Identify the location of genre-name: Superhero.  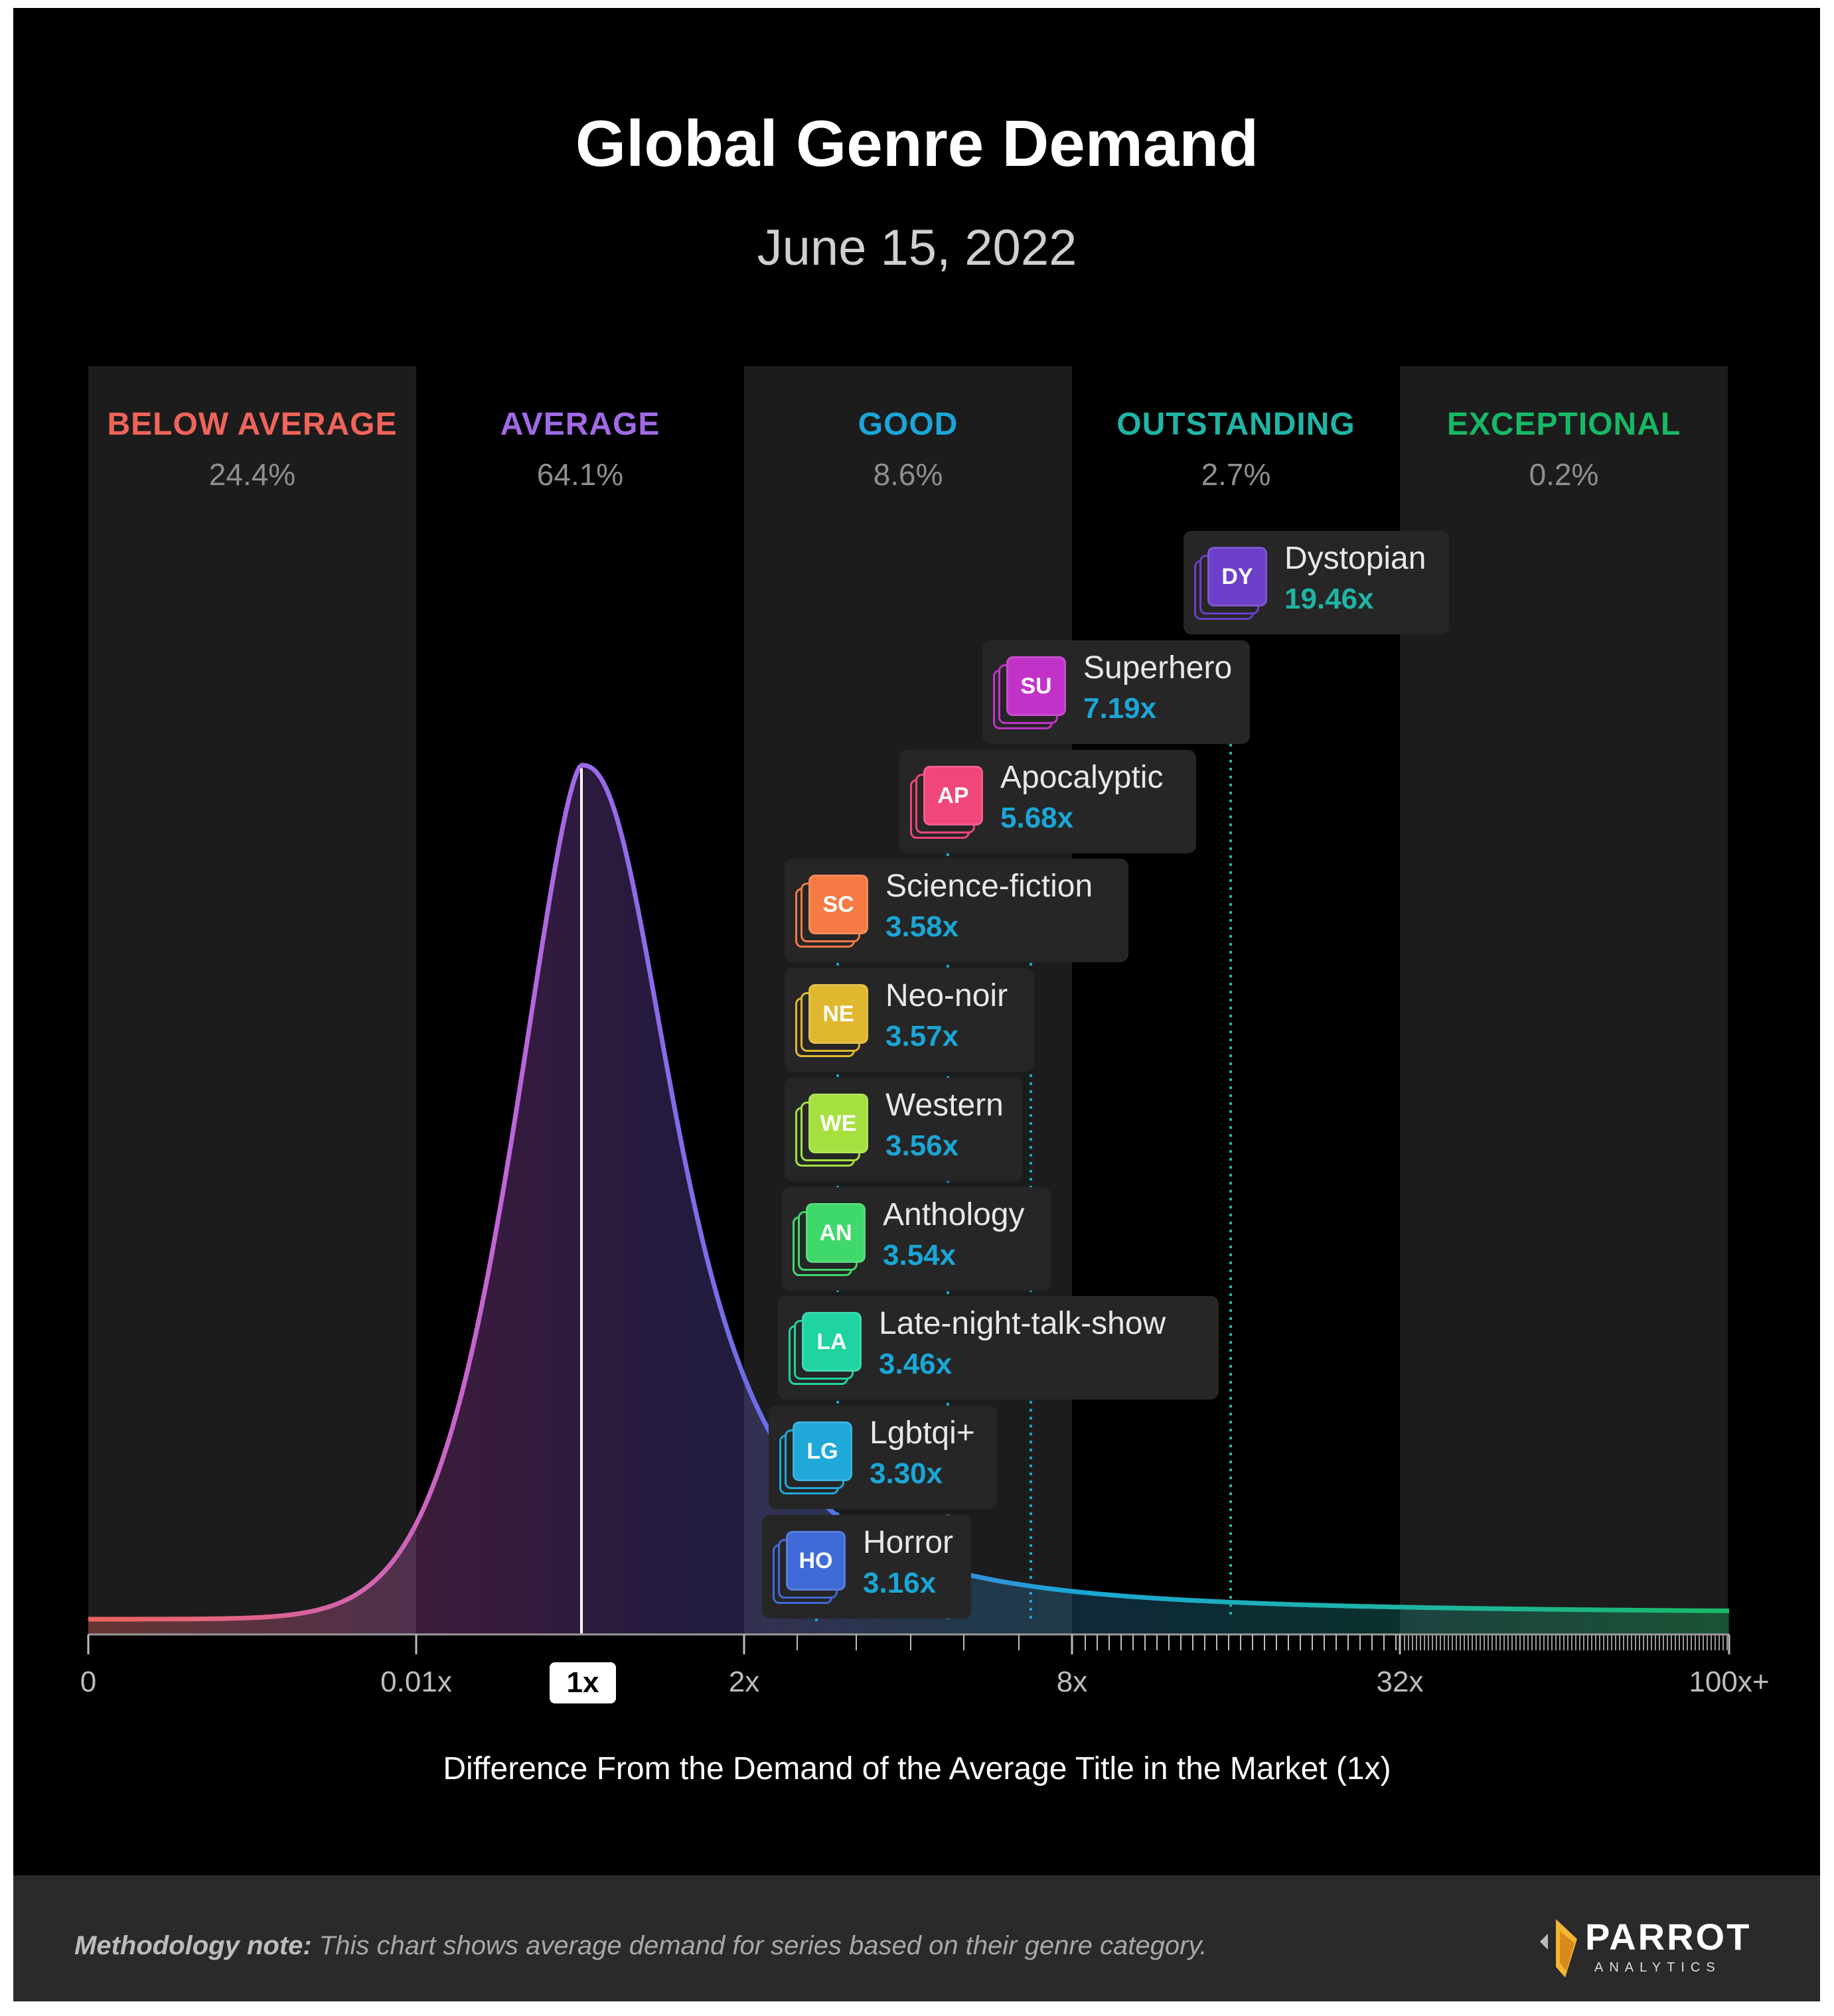
(1158, 667).